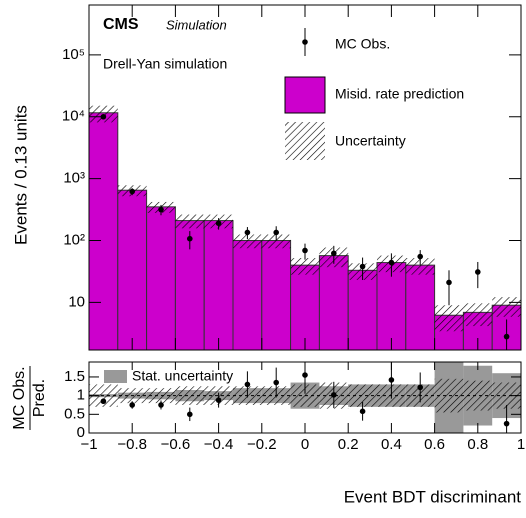 The width and height of the screenshot is (526, 518). Describe the element at coordinates (176, 444) in the screenshot. I see `x-tick-label: −0.6` at that location.